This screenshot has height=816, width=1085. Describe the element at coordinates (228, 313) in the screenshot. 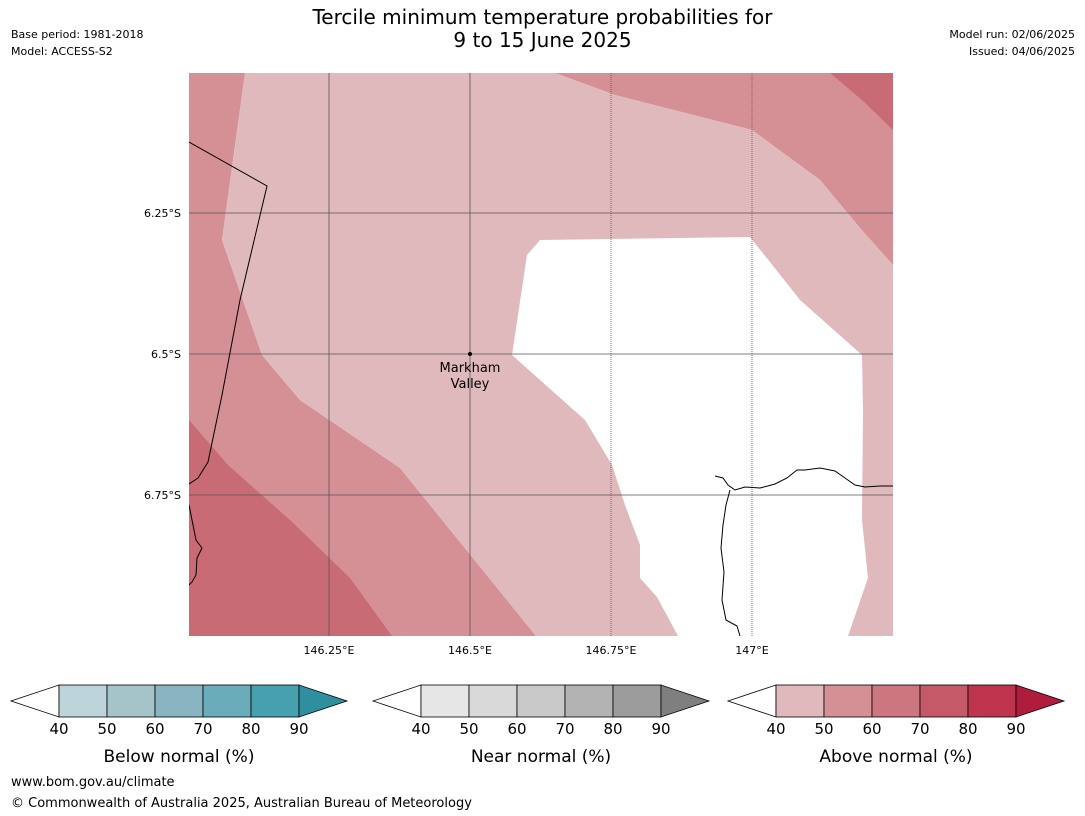

I see `province-boundary` at that location.